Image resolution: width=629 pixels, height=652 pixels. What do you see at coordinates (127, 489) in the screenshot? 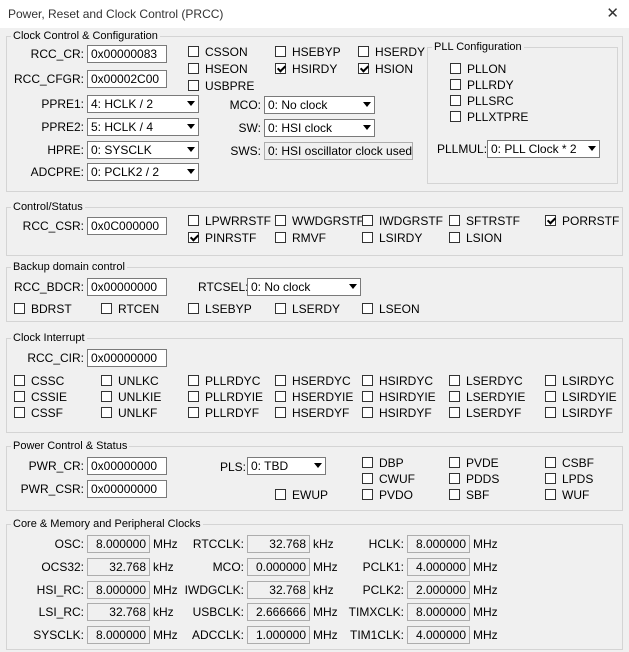
I see `pwr-csr-field: 0x00000000` at bounding box center [127, 489].